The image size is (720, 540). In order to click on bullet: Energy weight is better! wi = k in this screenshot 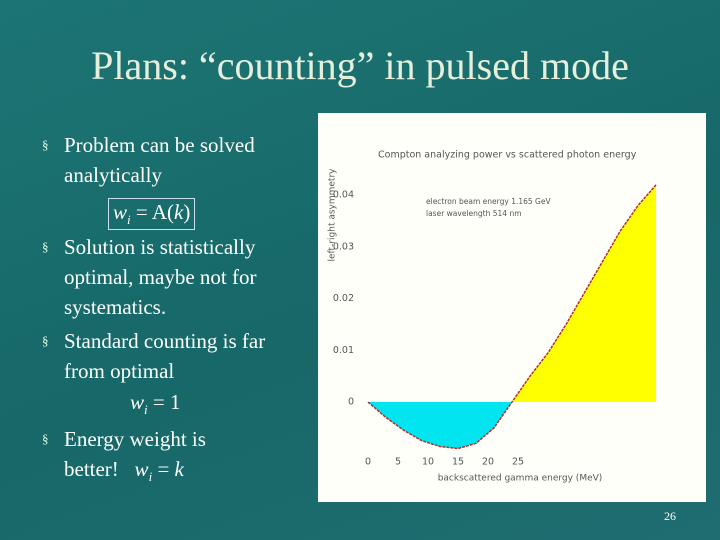, I will do `click(153, 458)`.